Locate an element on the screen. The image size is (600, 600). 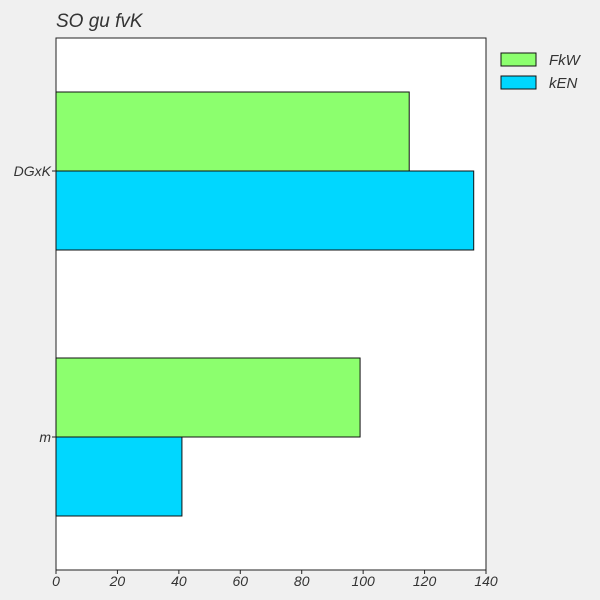
legend-label-FkW: FkW is located at coordinates (565, 60).